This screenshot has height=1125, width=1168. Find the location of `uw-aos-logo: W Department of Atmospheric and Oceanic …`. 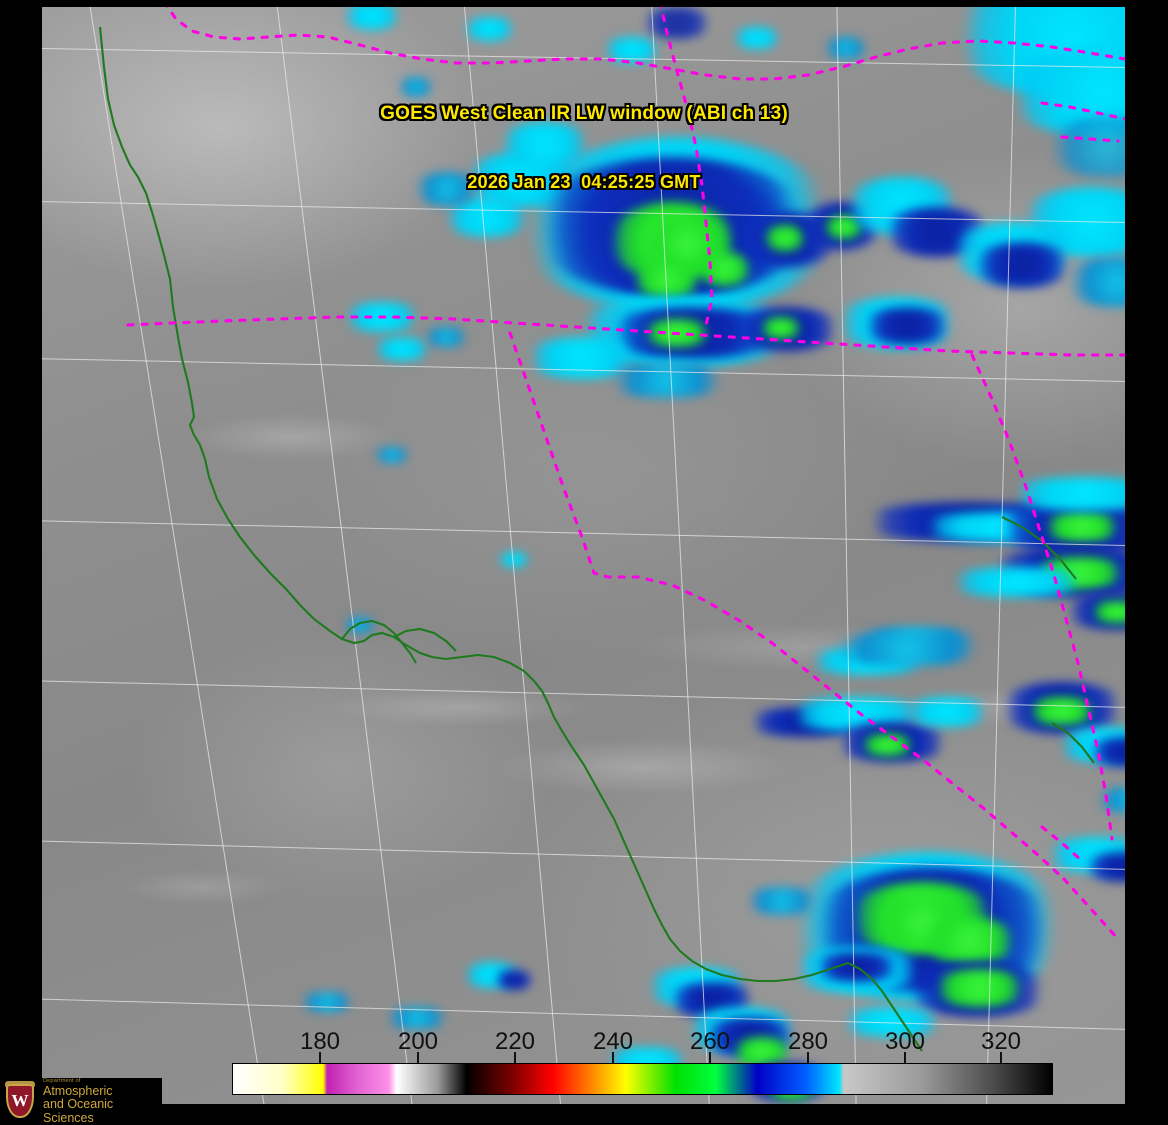

uw-aos-logo: W Department of Atmospheric and Oceanic … is located at coordinates (81, 1101).